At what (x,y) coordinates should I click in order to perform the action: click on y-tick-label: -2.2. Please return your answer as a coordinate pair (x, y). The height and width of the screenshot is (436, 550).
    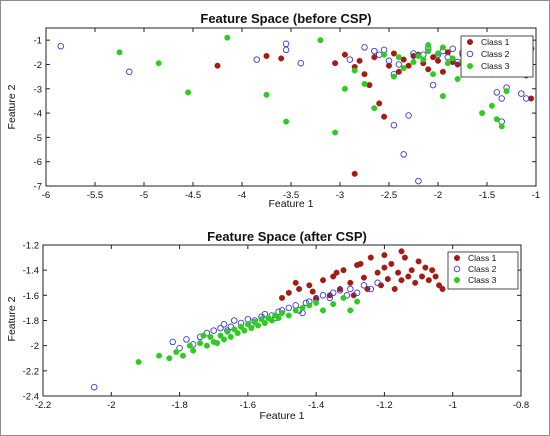
    Looking at the image, I should click on (31, 371).